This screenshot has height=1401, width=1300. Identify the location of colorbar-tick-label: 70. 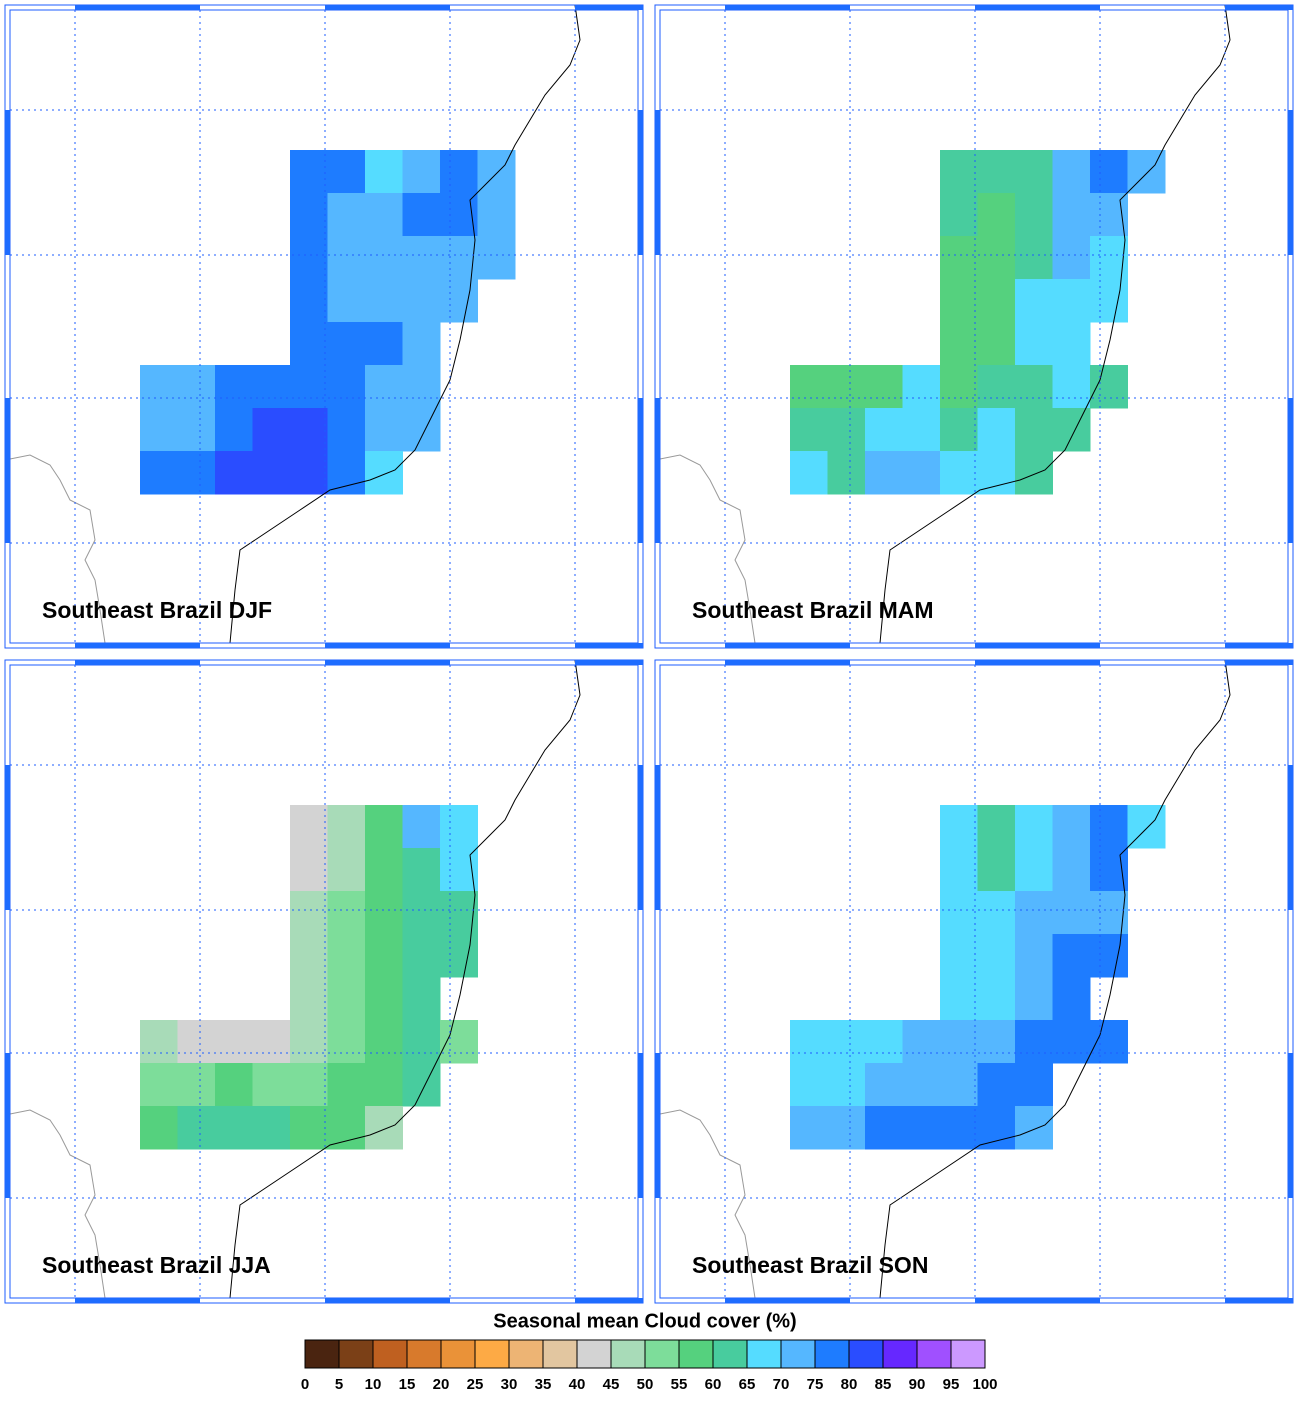
(781, 1384).